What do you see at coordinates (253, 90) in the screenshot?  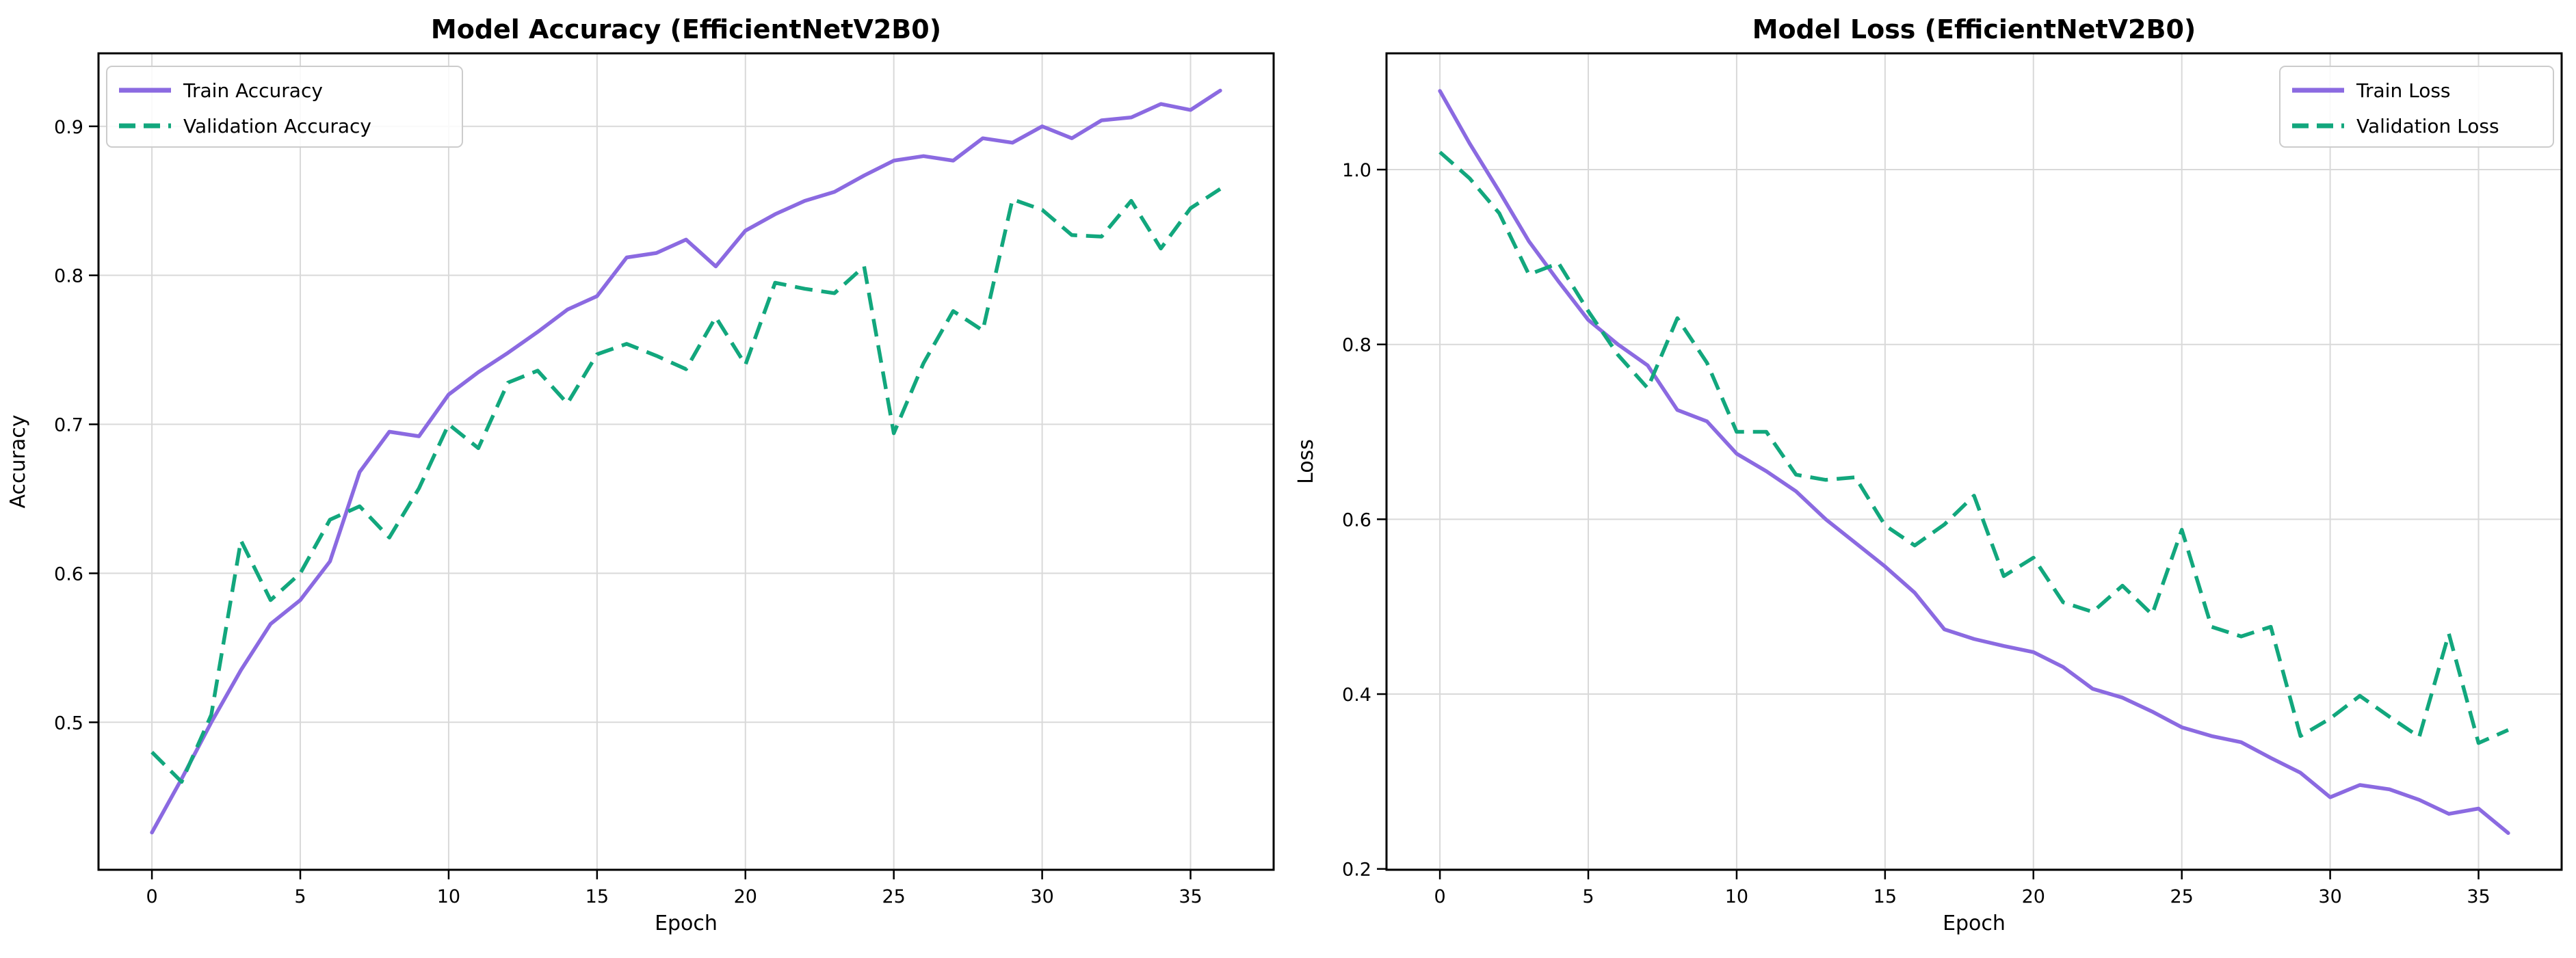 I see `legend-label: Train Accuracy` at bounding box center [253, 90].